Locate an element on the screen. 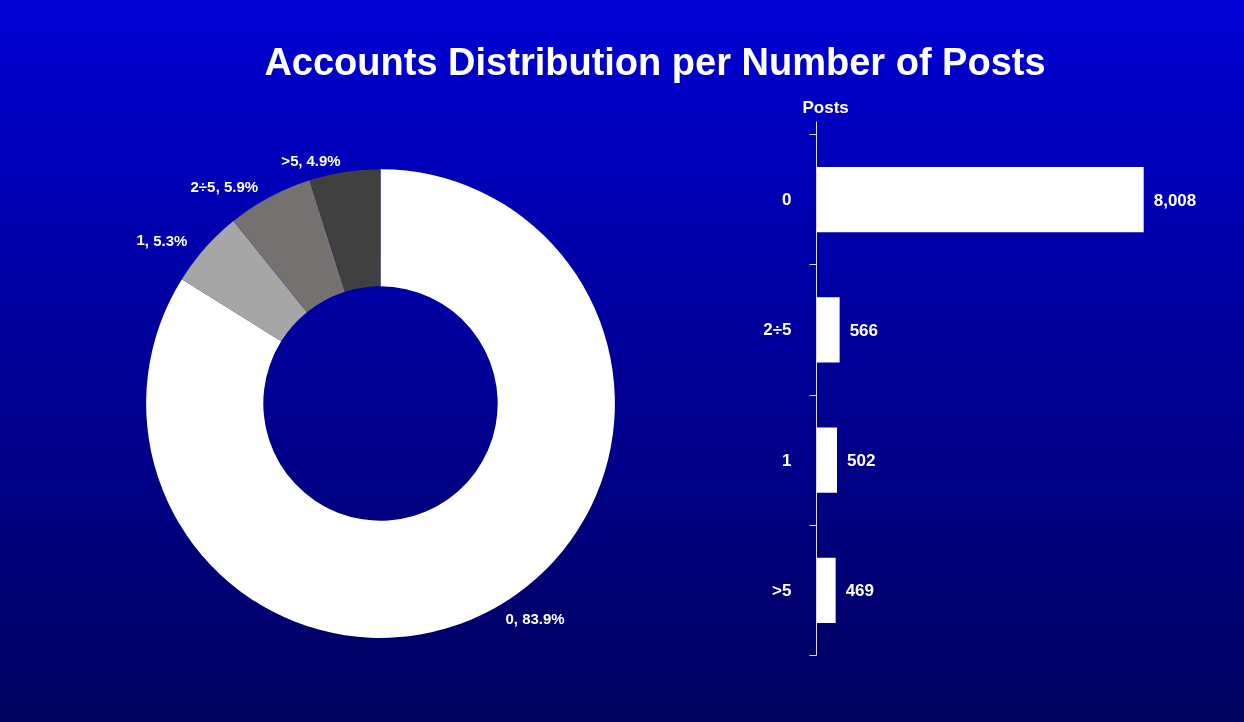 This screenshot has height=722, width=1244. y-tick-label: 0 is located at coordinates (787, 200).